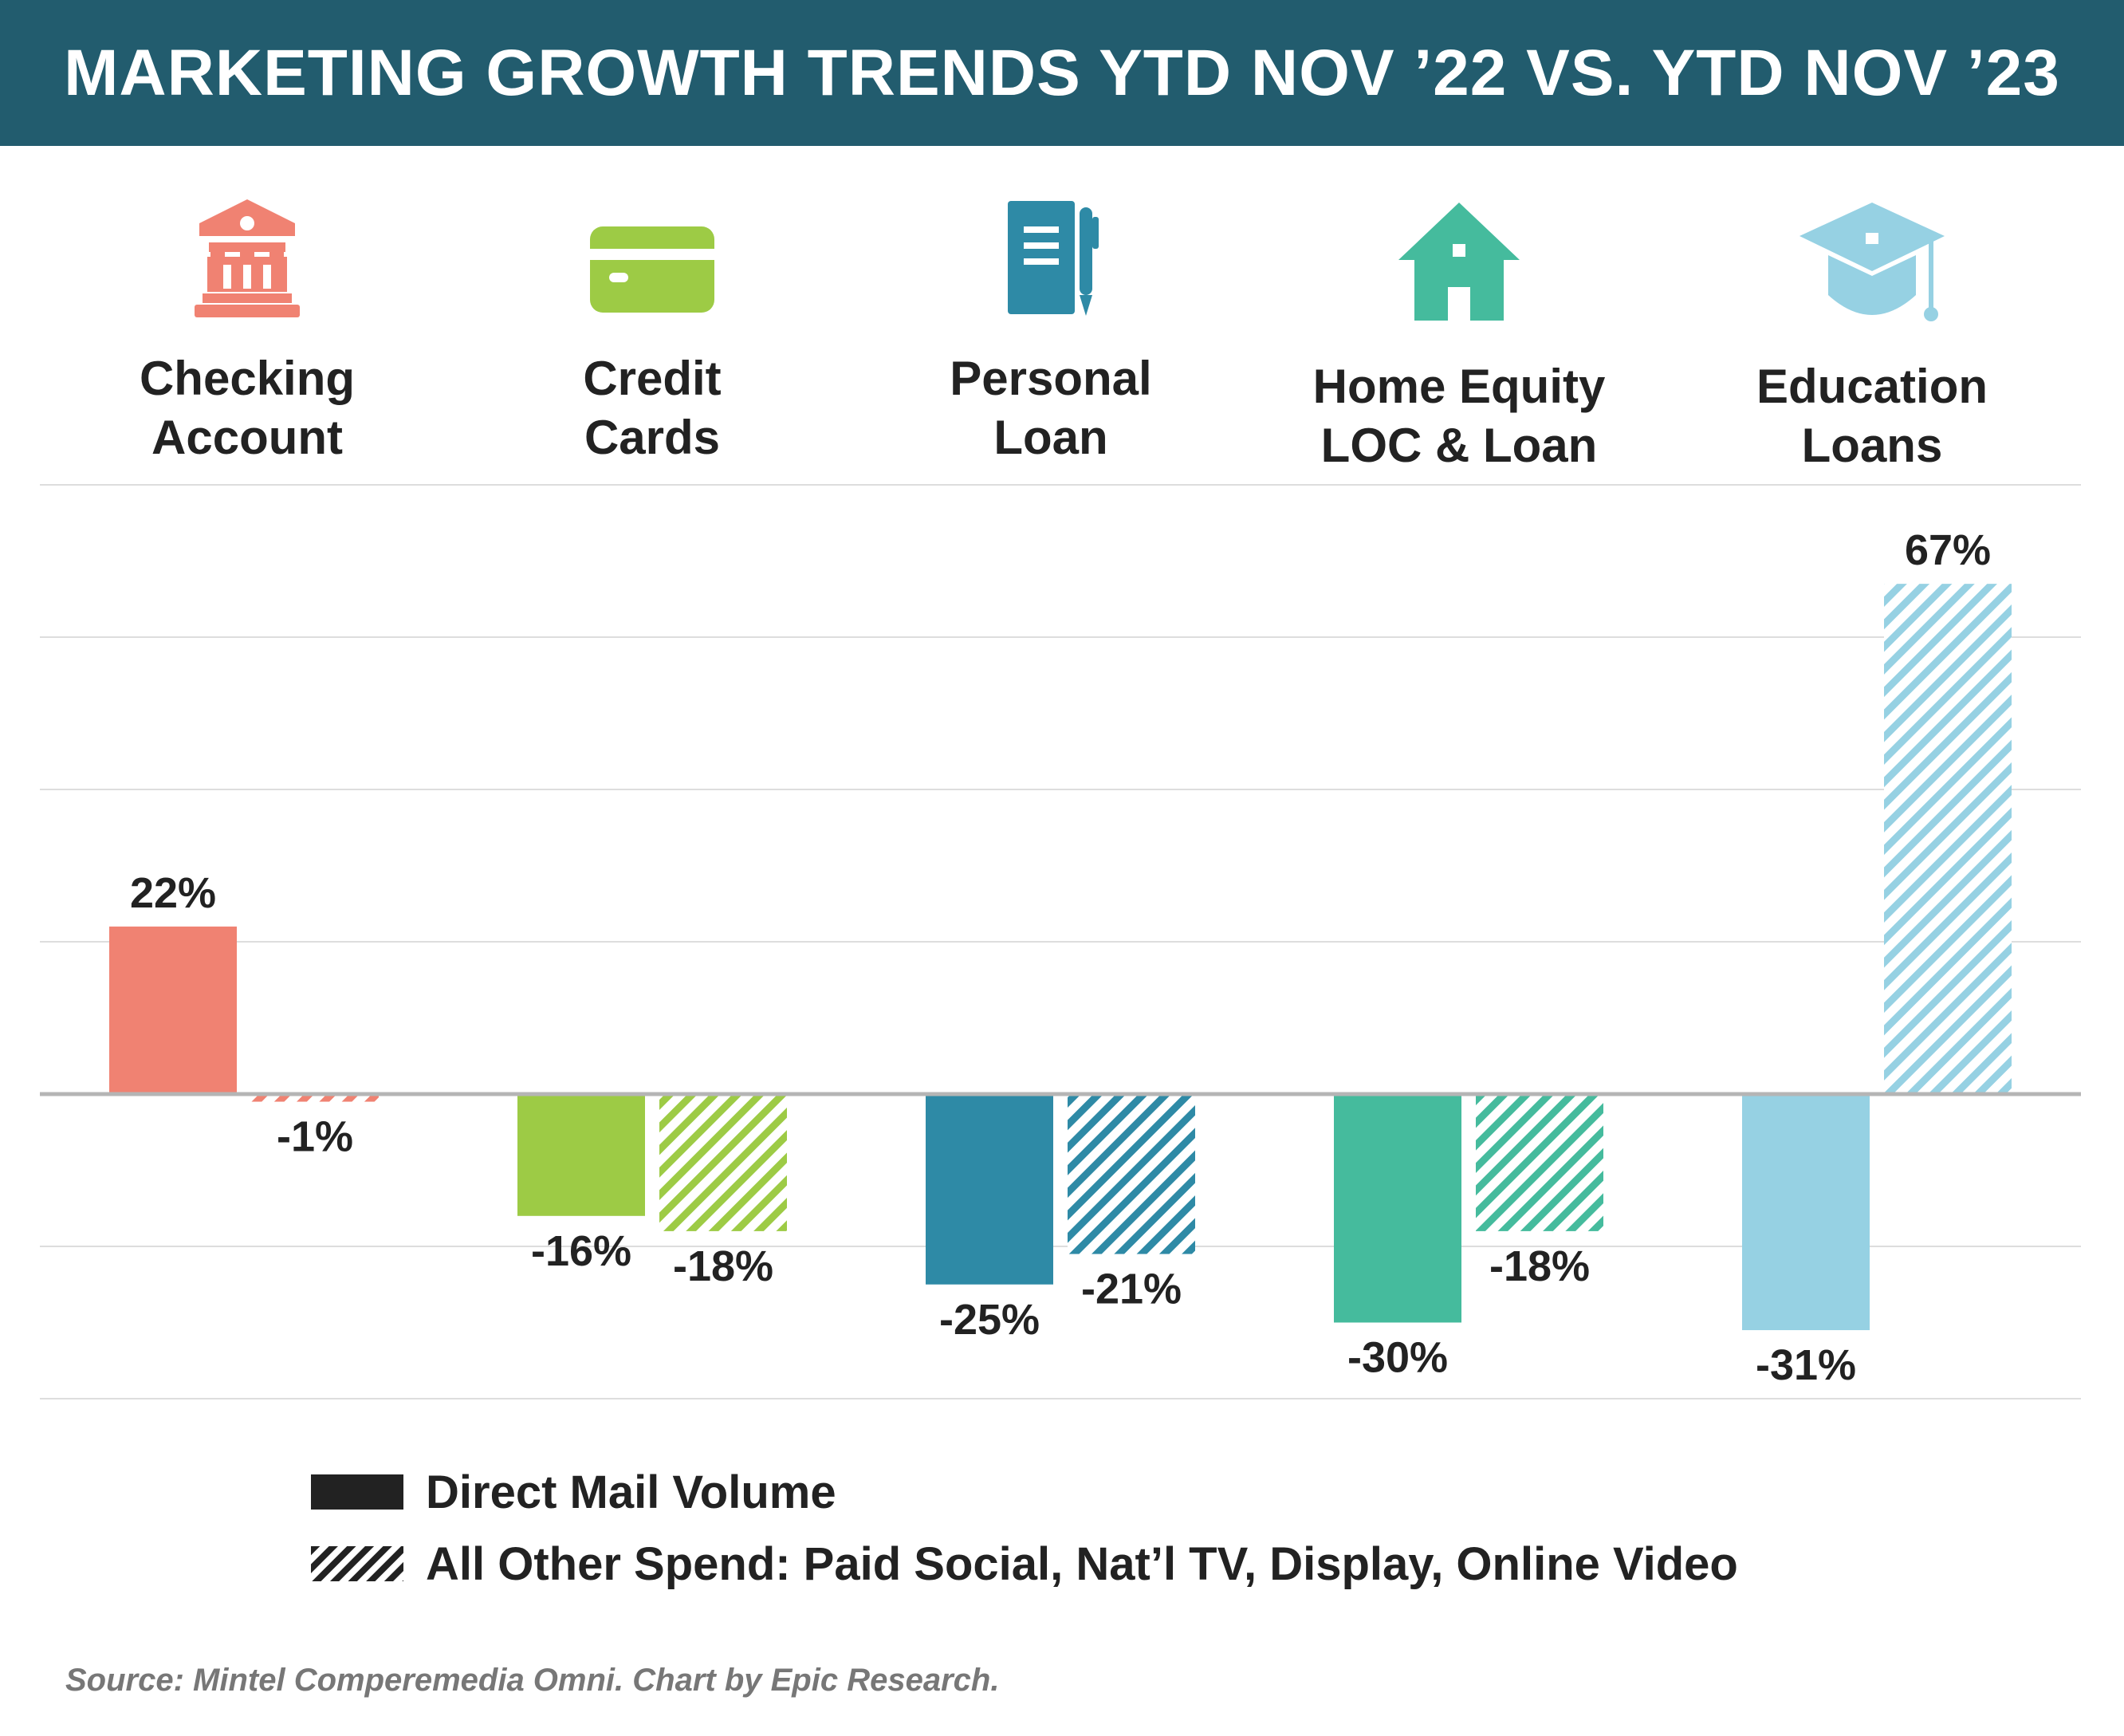 The image size is (2124, 1736). What do you see at coordinates (631, 1492) in the screenshot?
I see `legend-label-direct-mail: Direct Mail Volume` at bounding box center [631, 1492].